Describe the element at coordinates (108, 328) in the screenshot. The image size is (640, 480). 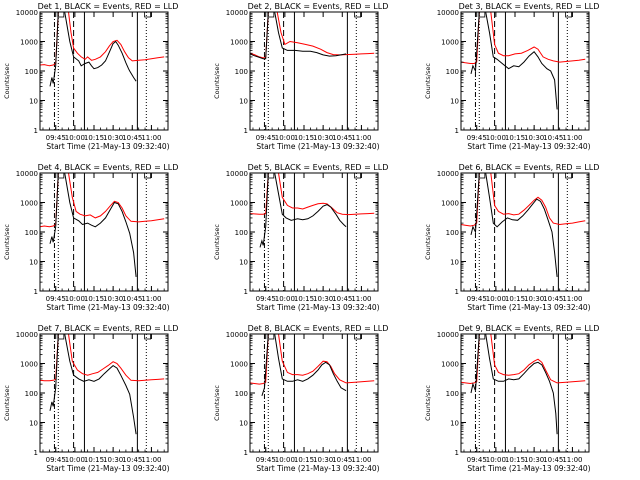
I see `panel-title: Det 7, BLACK = Events, RED = LLD` at that location.